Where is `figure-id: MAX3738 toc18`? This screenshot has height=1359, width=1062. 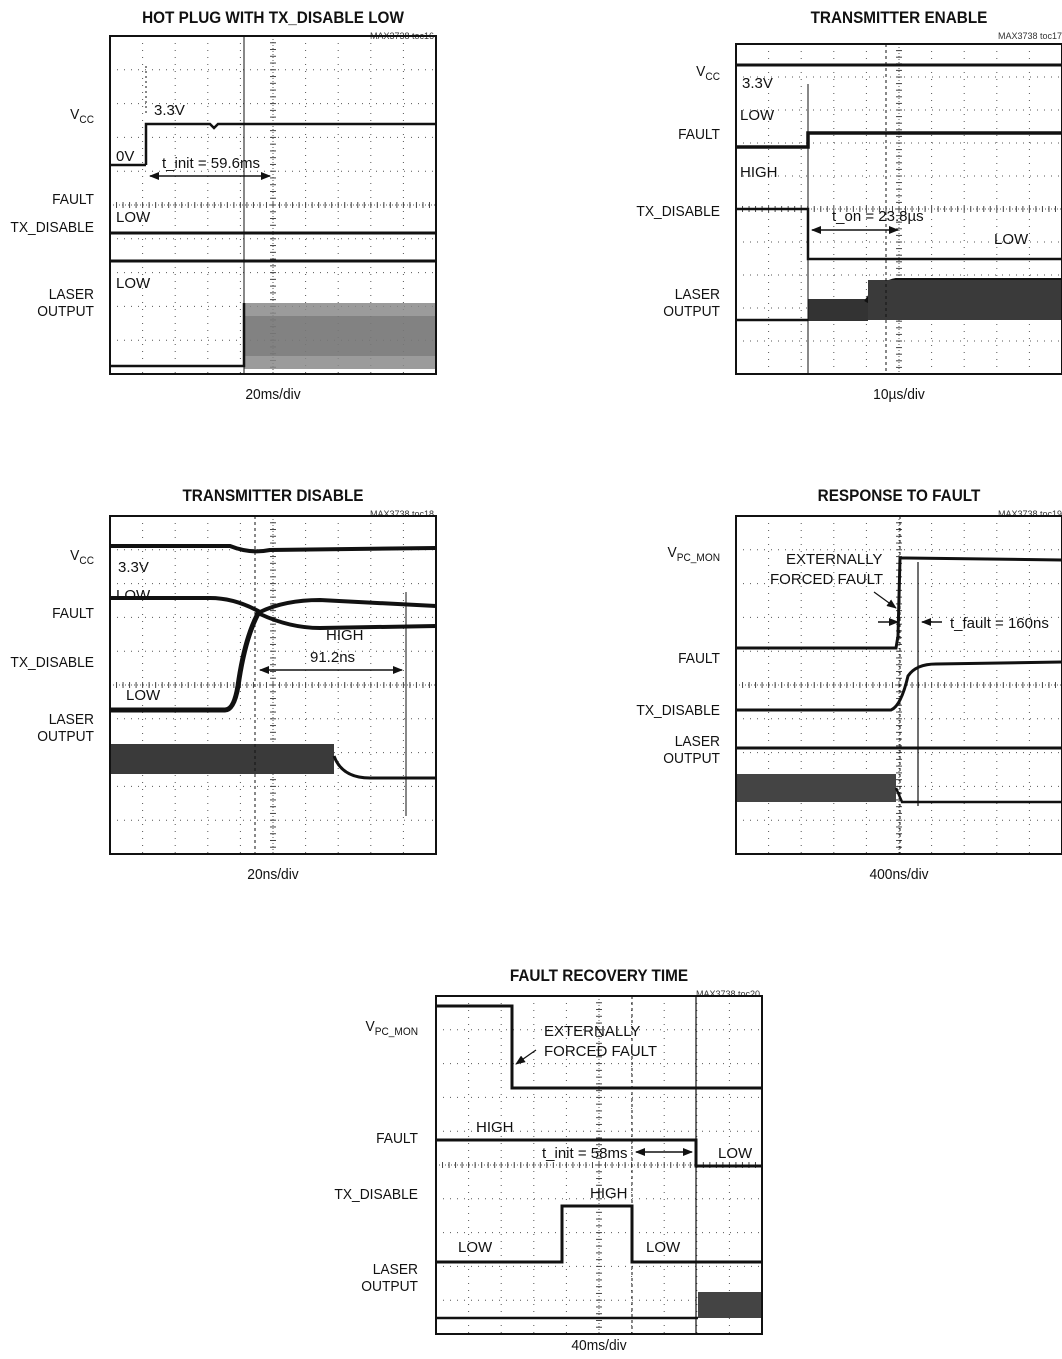 figure-id: MAX3738 toc18 is located at coordinates (402, 514).